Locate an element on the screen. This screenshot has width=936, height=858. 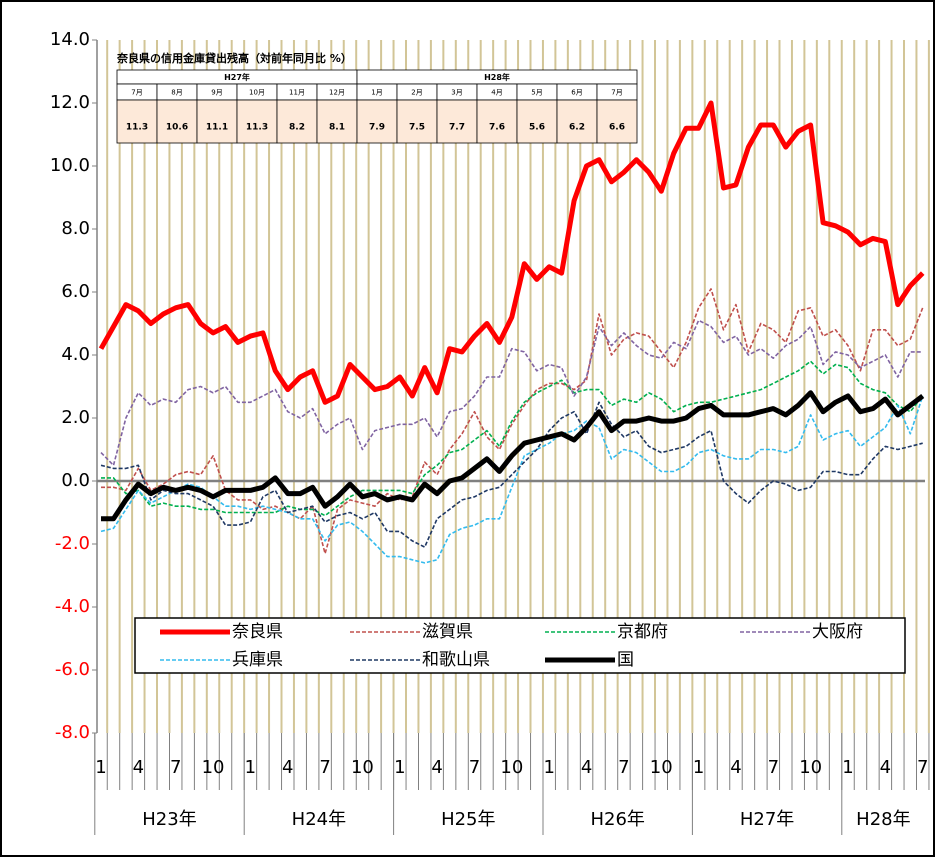
y-tick-label: -8.0 is located at coordinates (72, 732).